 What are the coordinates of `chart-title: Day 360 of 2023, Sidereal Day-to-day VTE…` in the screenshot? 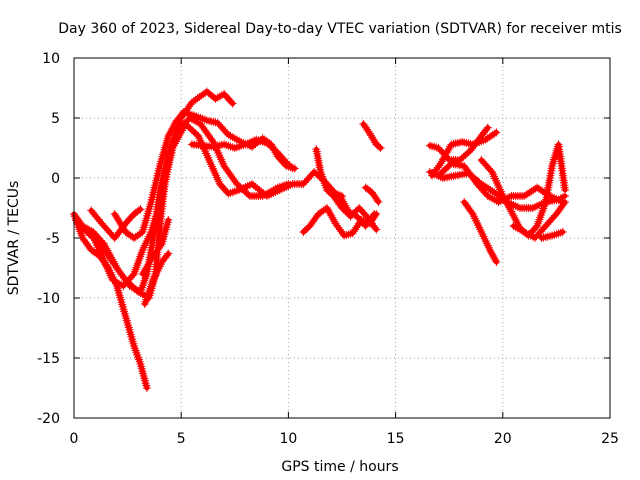 It's located at (340, 29).